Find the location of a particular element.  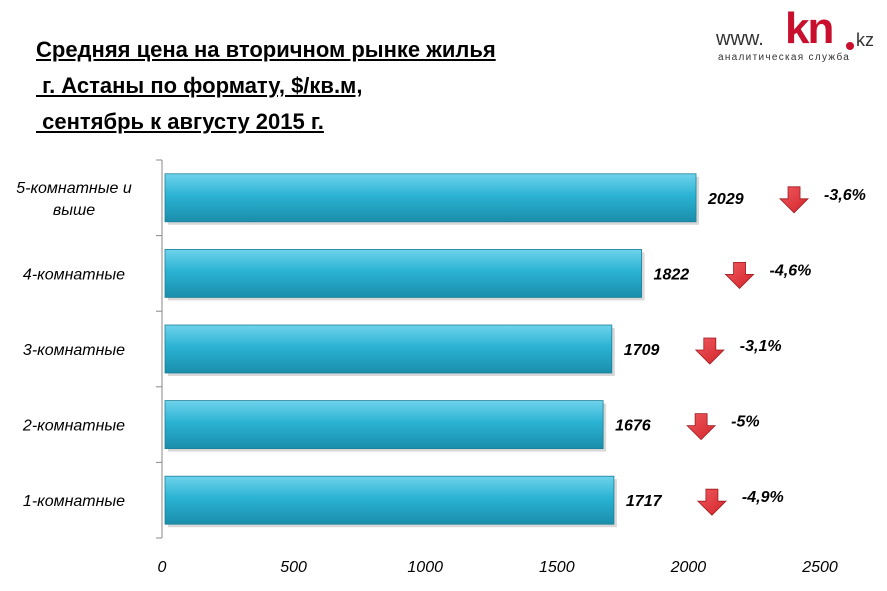

logo-kz: kz is located at coordinates (865, 40).